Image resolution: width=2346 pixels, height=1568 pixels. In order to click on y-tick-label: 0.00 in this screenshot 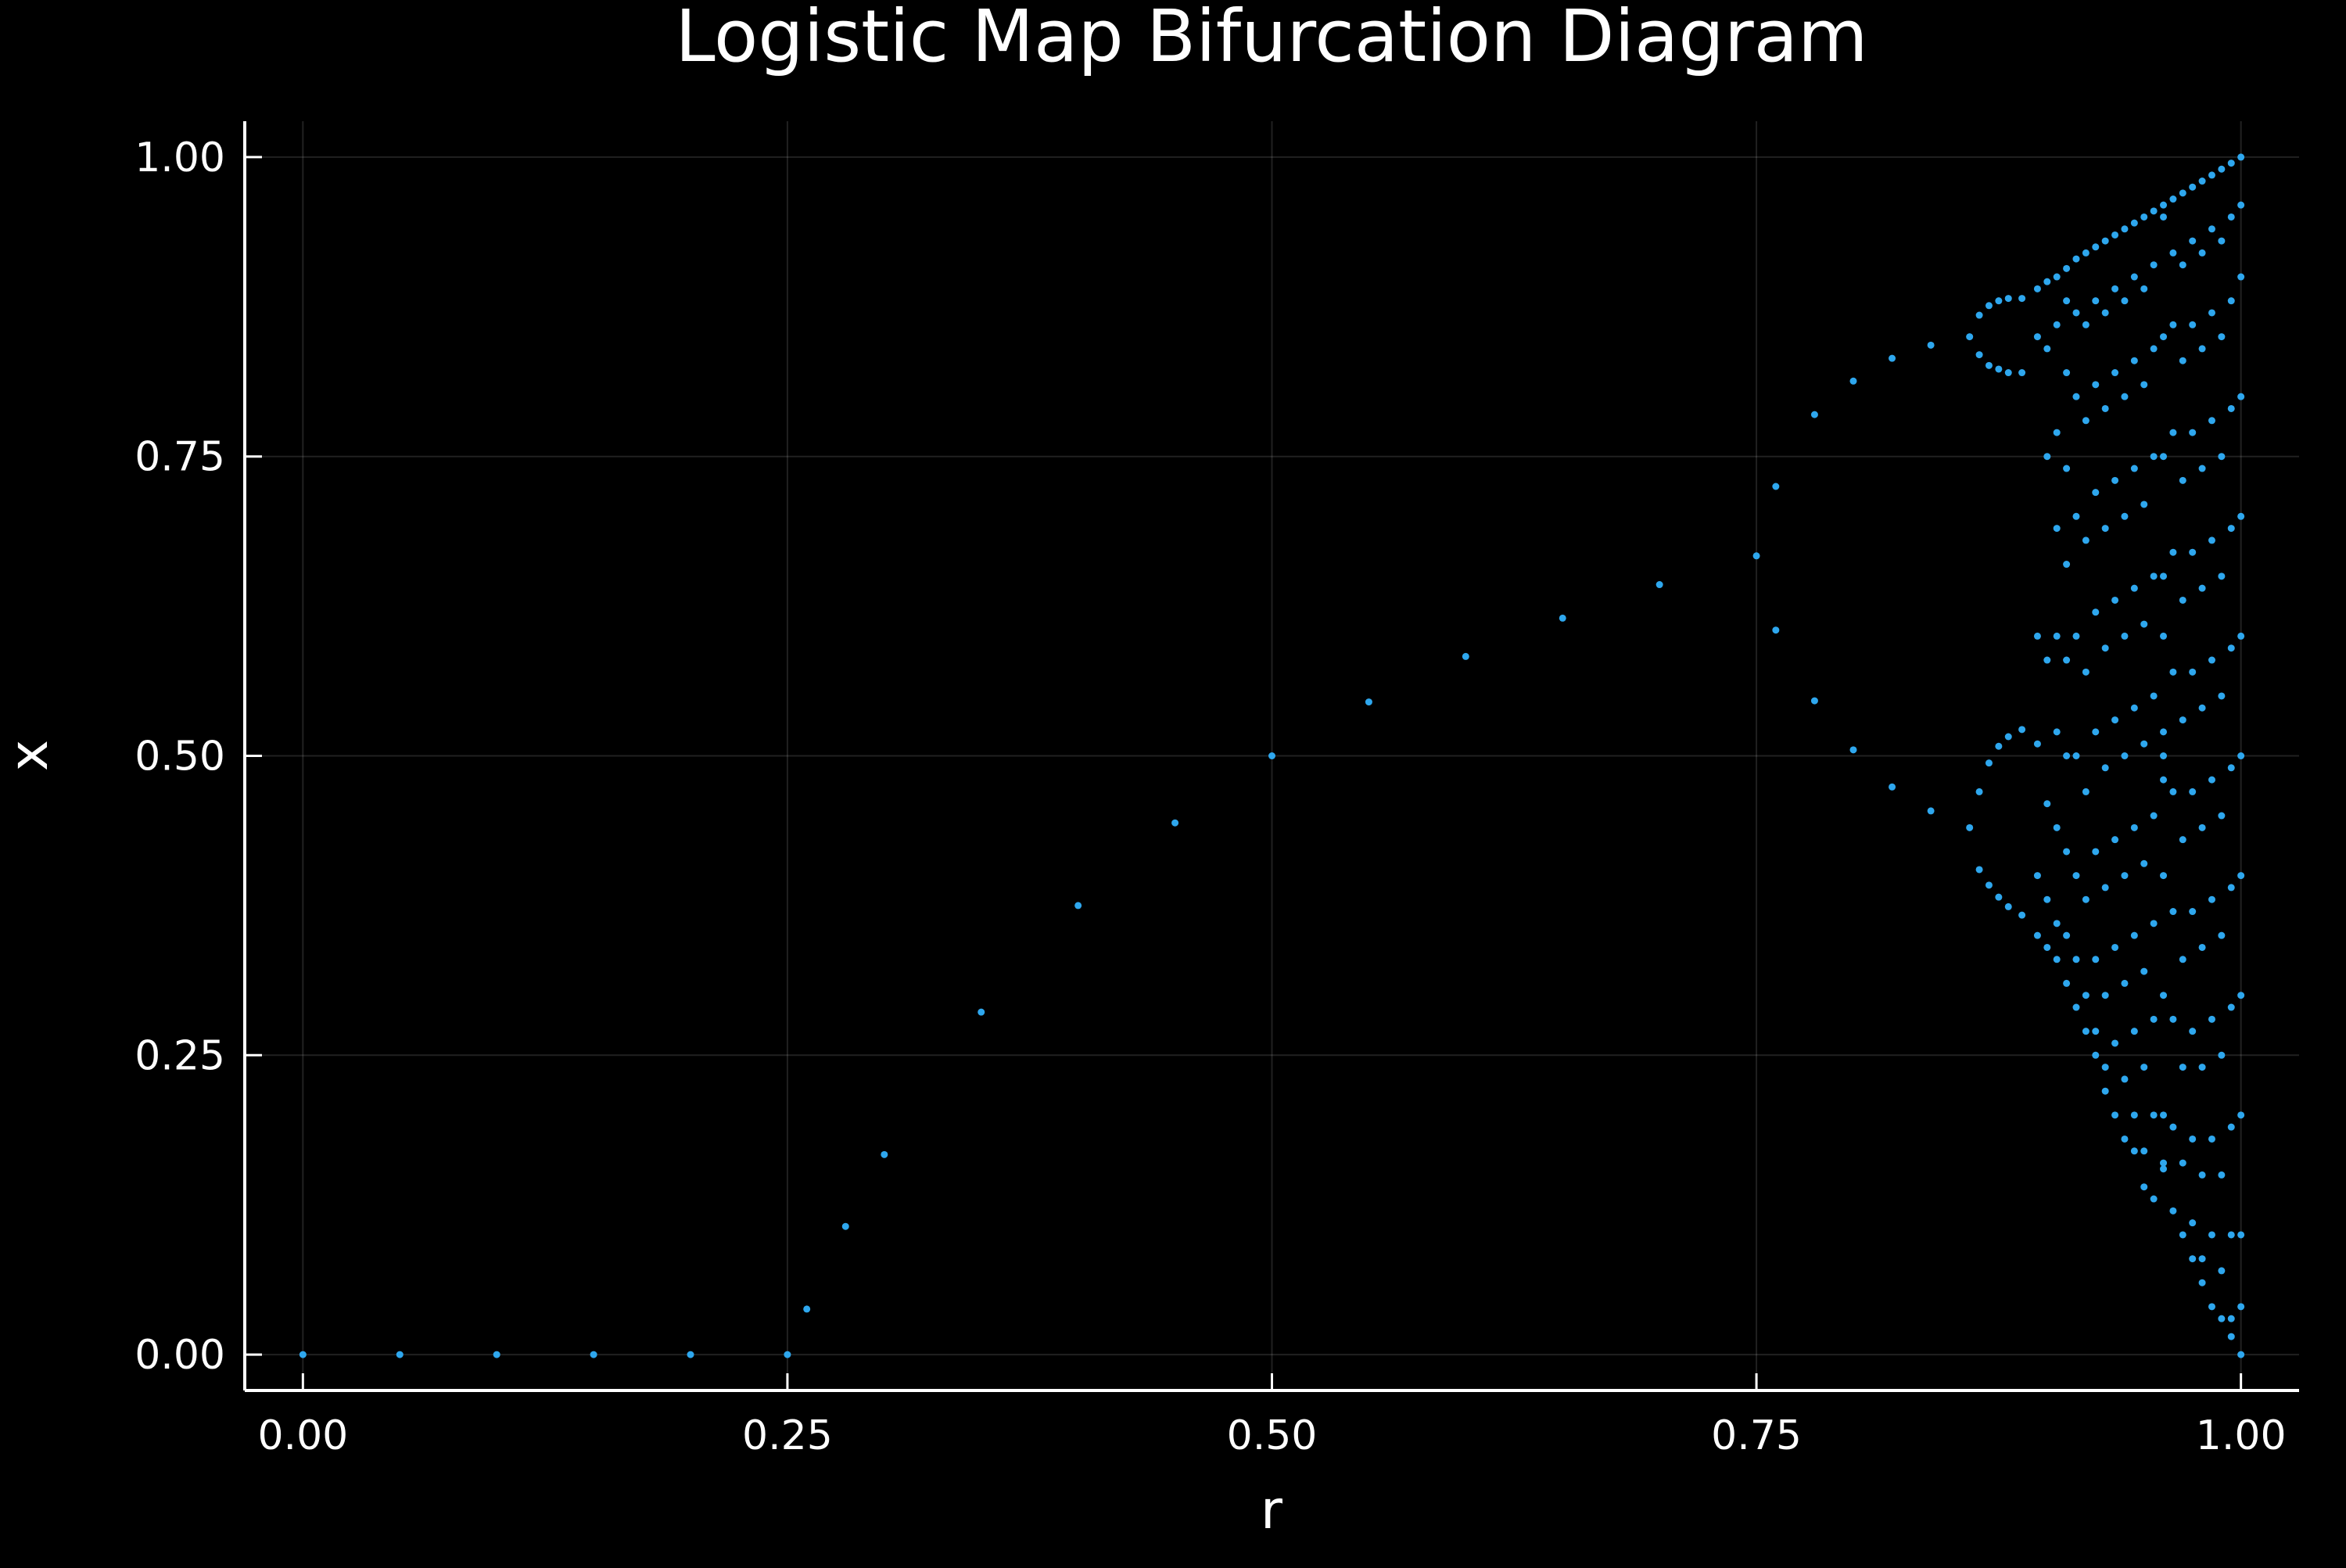, I will do `click(180, 1355)`.